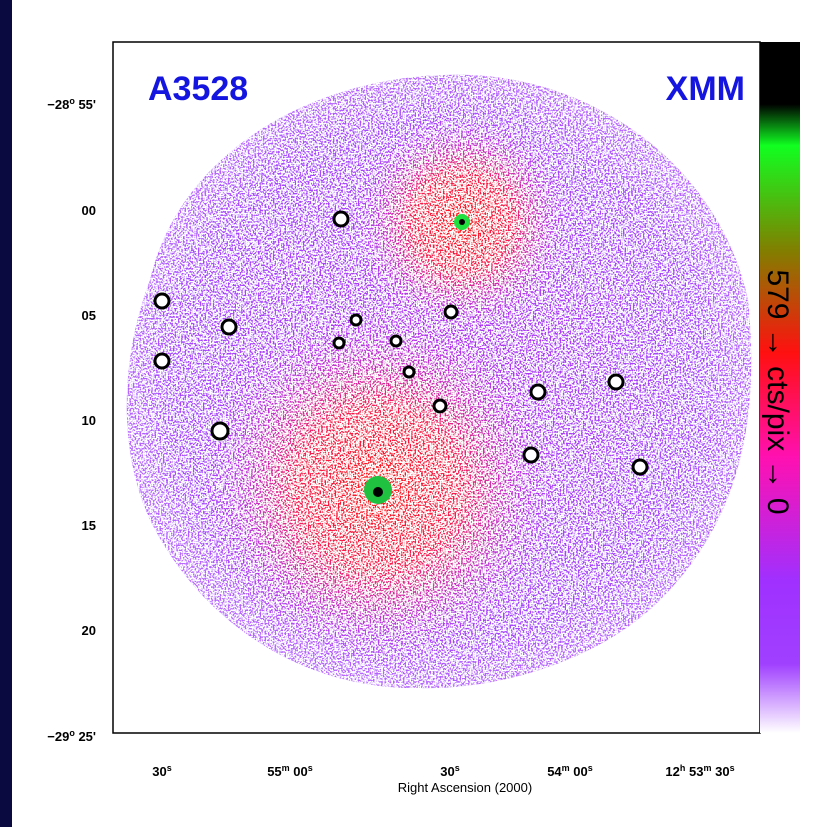  Describe the element at coordinates (58, 104) in the screenshot. I see `label-part: −28` at that location.